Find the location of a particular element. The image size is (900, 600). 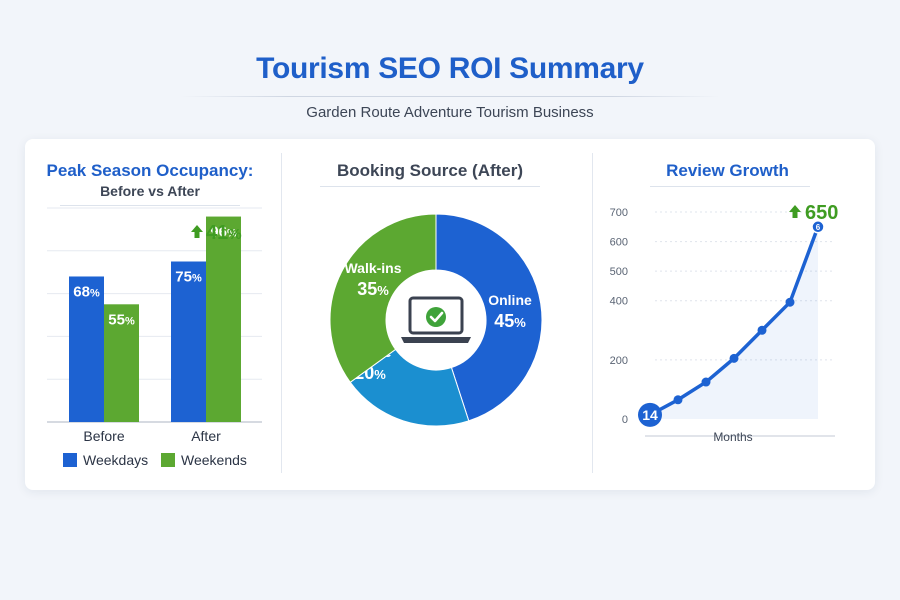

occupancy-bar-weekends-after is located at coordinates (223, 319).